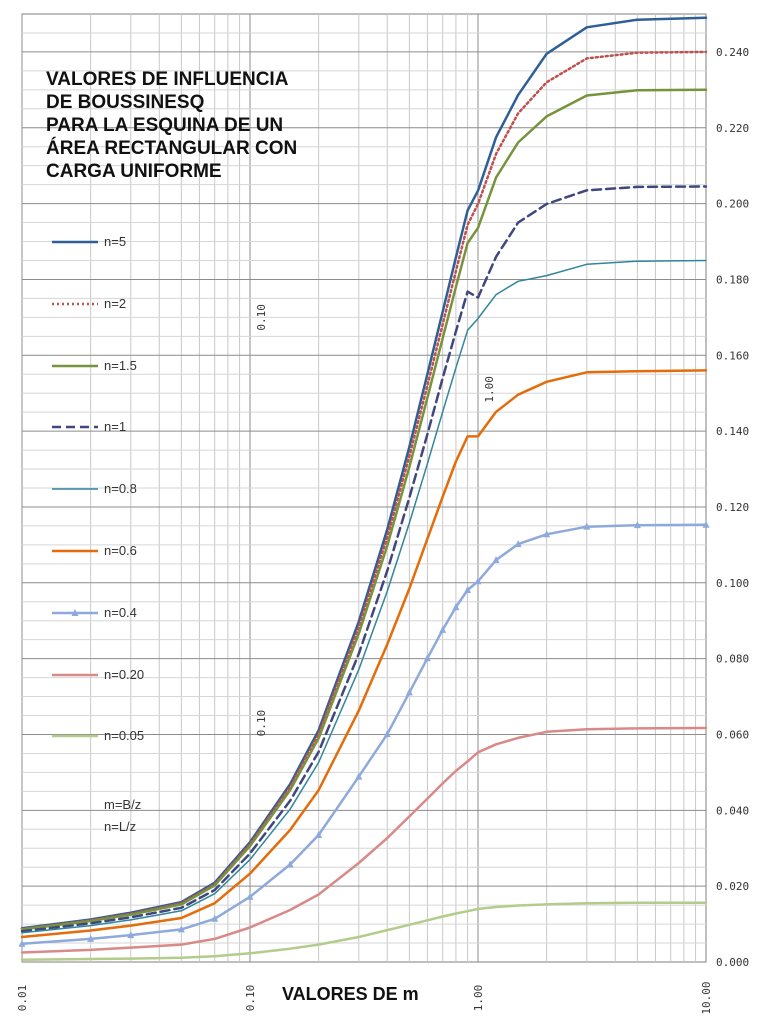 The height and width of the screenshot is (1024, 768). What do you see at coordinates (732, 279) in the screenshot?
I see `y-tick-label: 0.180` at bounding box center [732, 279].